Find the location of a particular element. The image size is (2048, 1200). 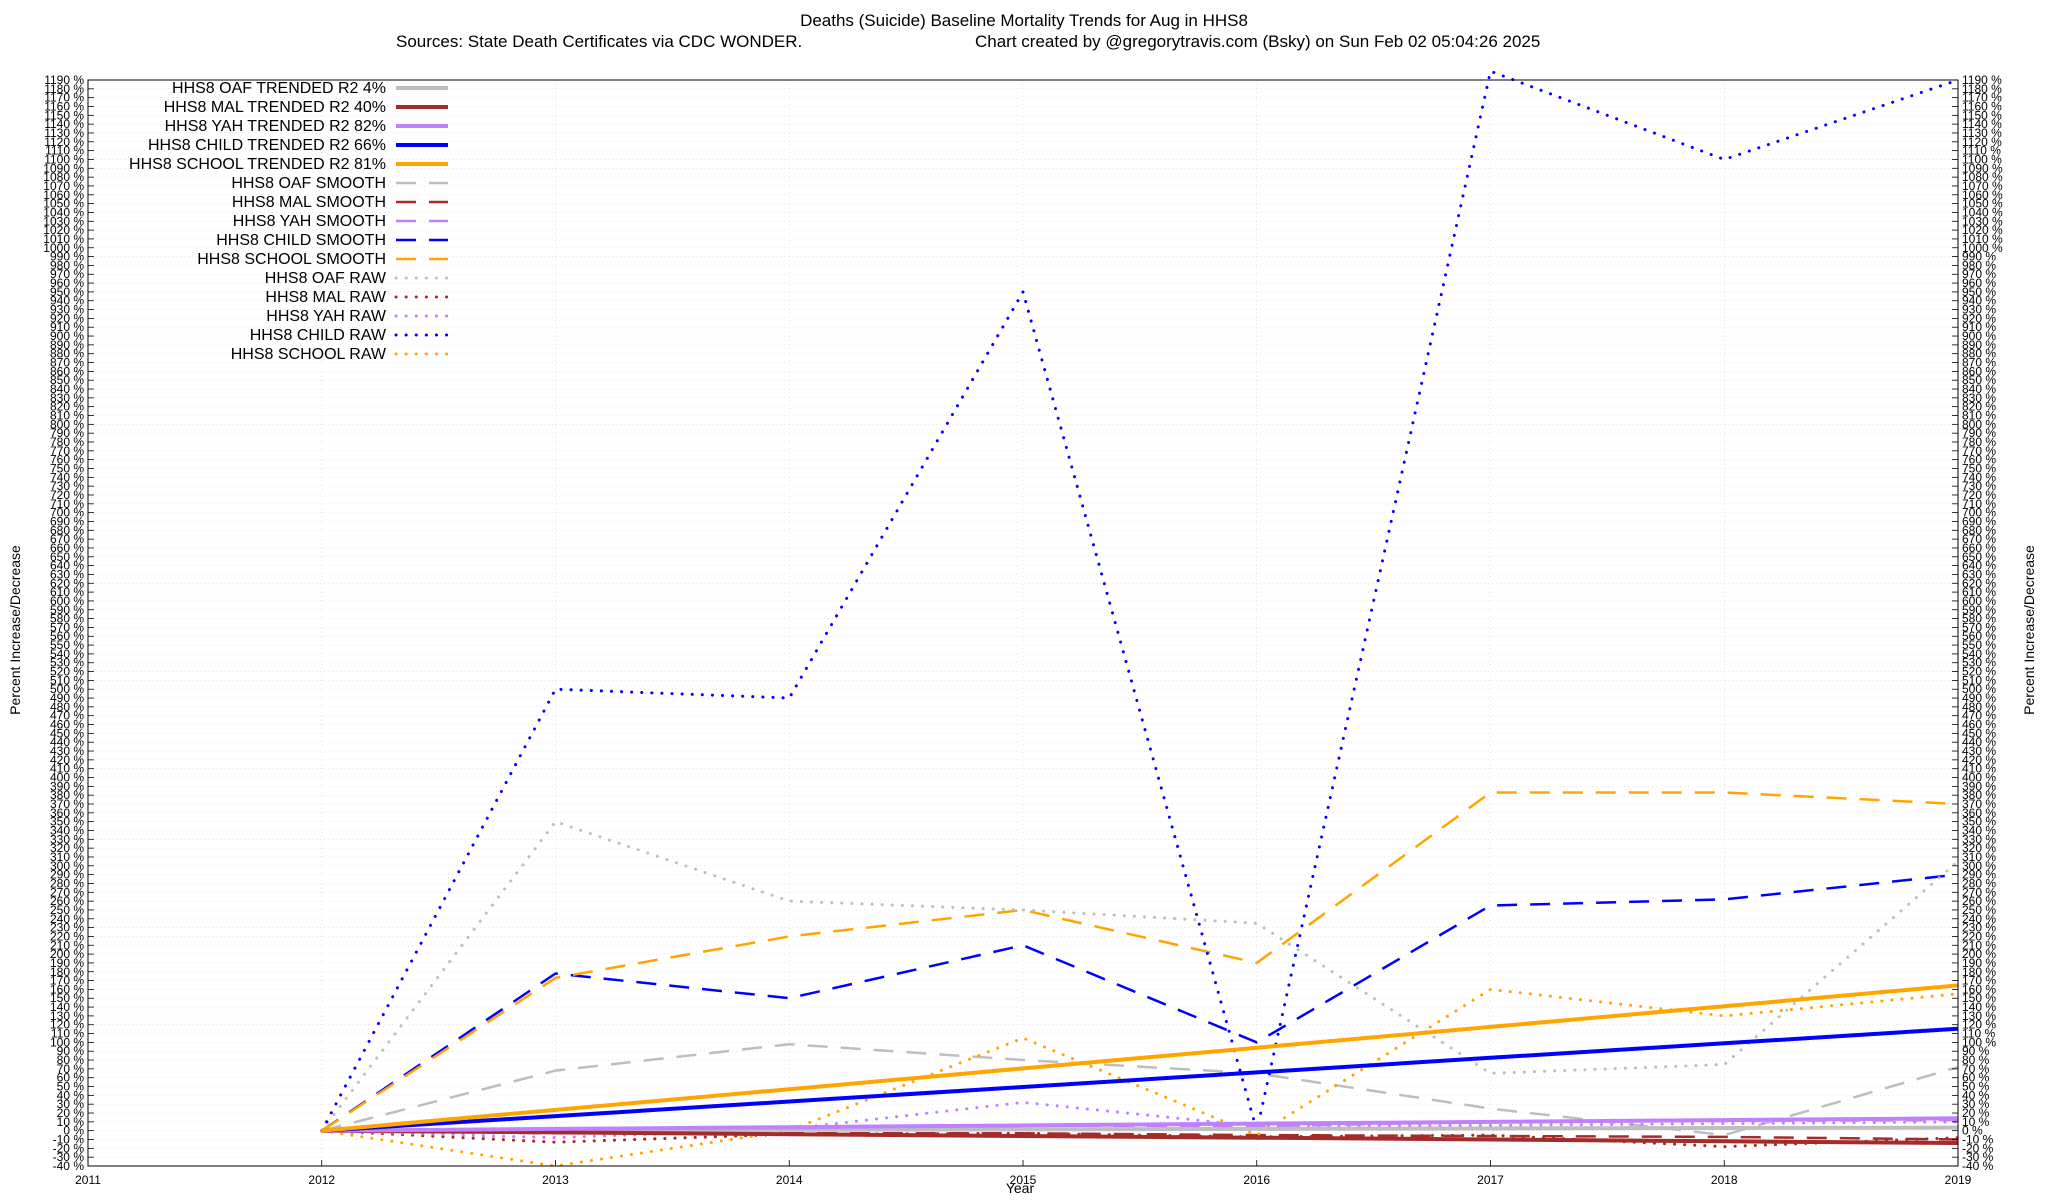

y2-tick-label: 480 % is located at coordinates (1979, 707).